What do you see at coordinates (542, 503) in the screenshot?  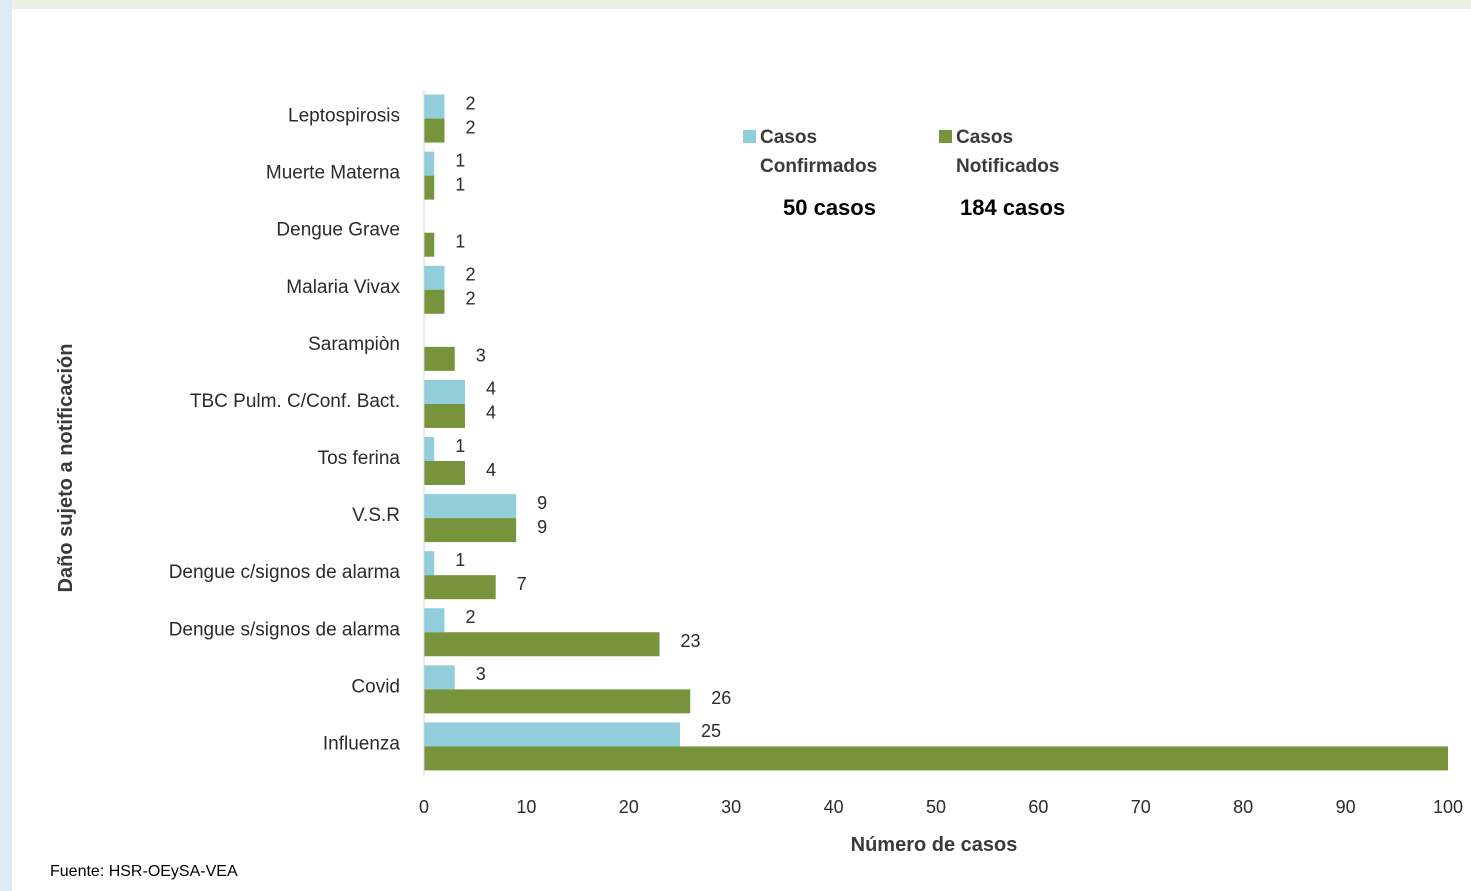 I see `data-label-confirmados: 9` at bounding box center [542, 503].